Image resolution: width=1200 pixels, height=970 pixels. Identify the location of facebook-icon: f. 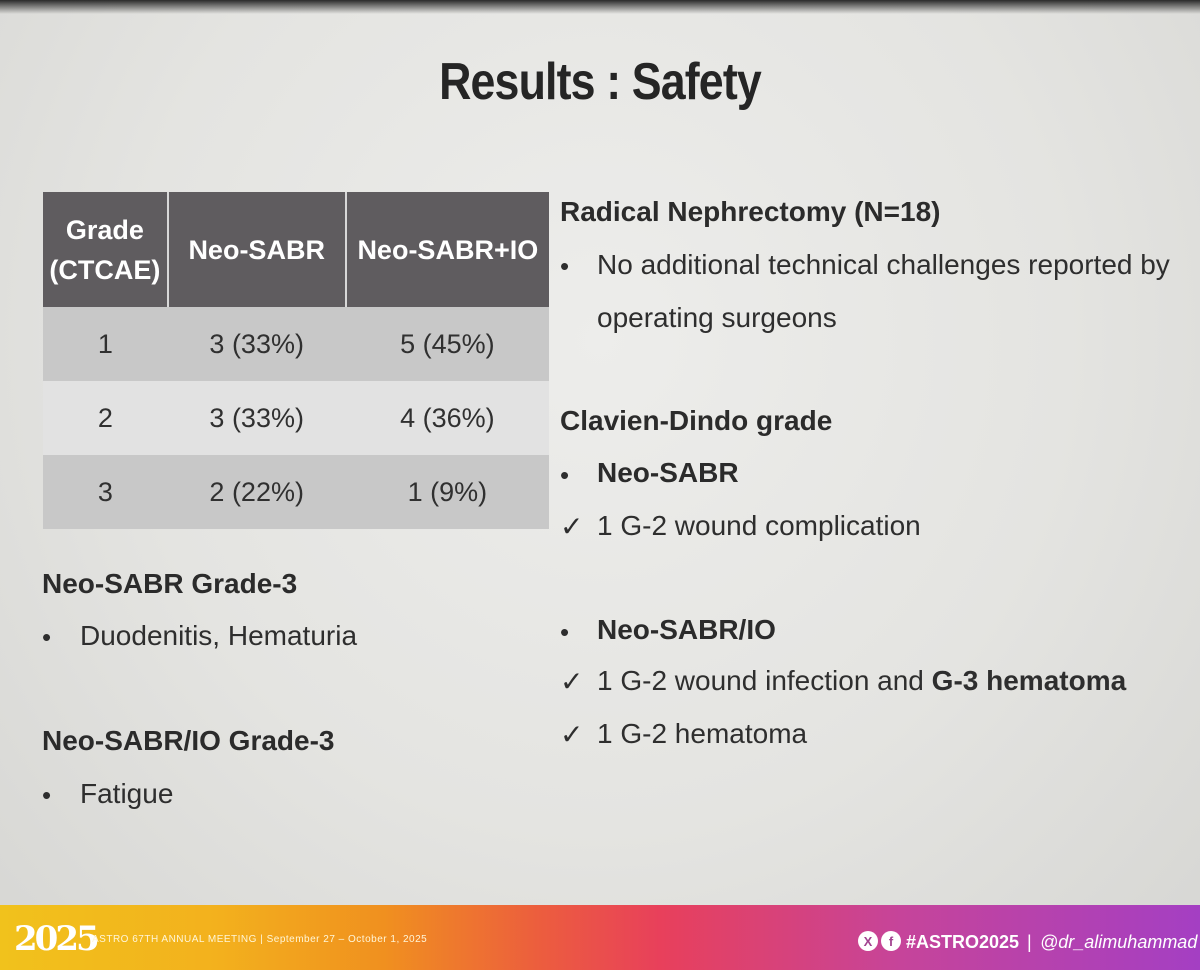
(891, 941).